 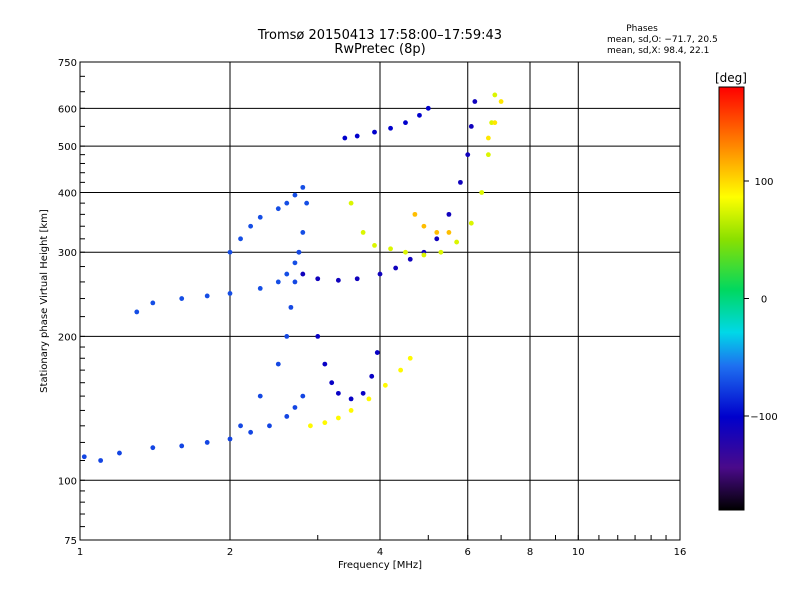 What do you see at coordinates (67, 481) in the screenshot?
I see `y-tick-label: 100` at bounding box center [67, 481].